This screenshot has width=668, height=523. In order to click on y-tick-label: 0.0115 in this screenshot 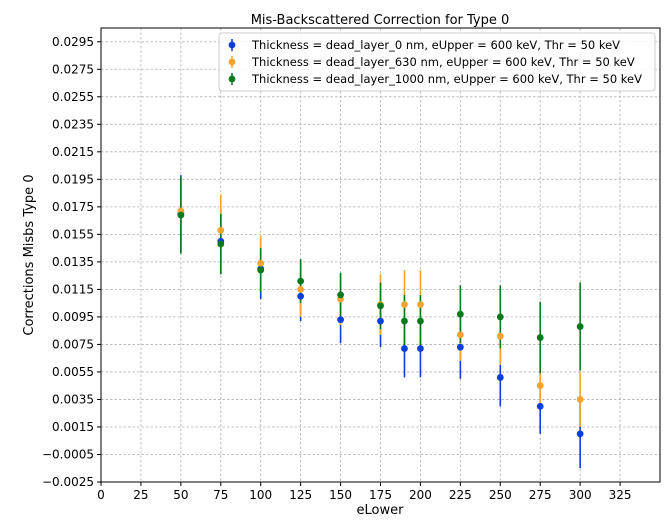, I will do `click(73, 289)`.